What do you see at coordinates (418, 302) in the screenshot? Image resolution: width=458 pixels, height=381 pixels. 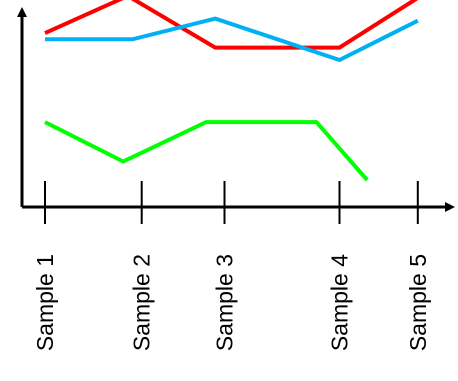 I see `x-tick-label-5: Sample 5` at bounding box center [418, 302].